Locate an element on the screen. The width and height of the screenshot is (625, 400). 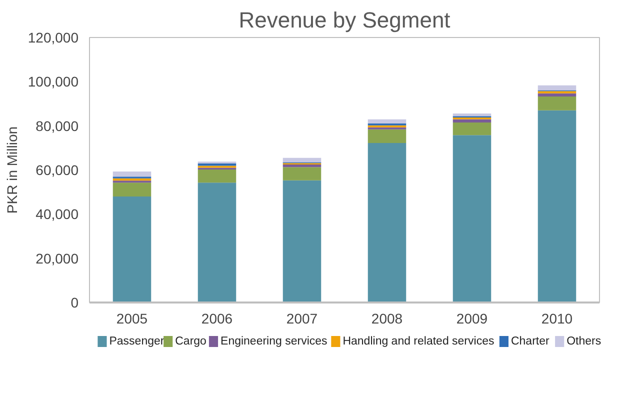
y-tick-label: 0 is located at coordinates (74, 302).